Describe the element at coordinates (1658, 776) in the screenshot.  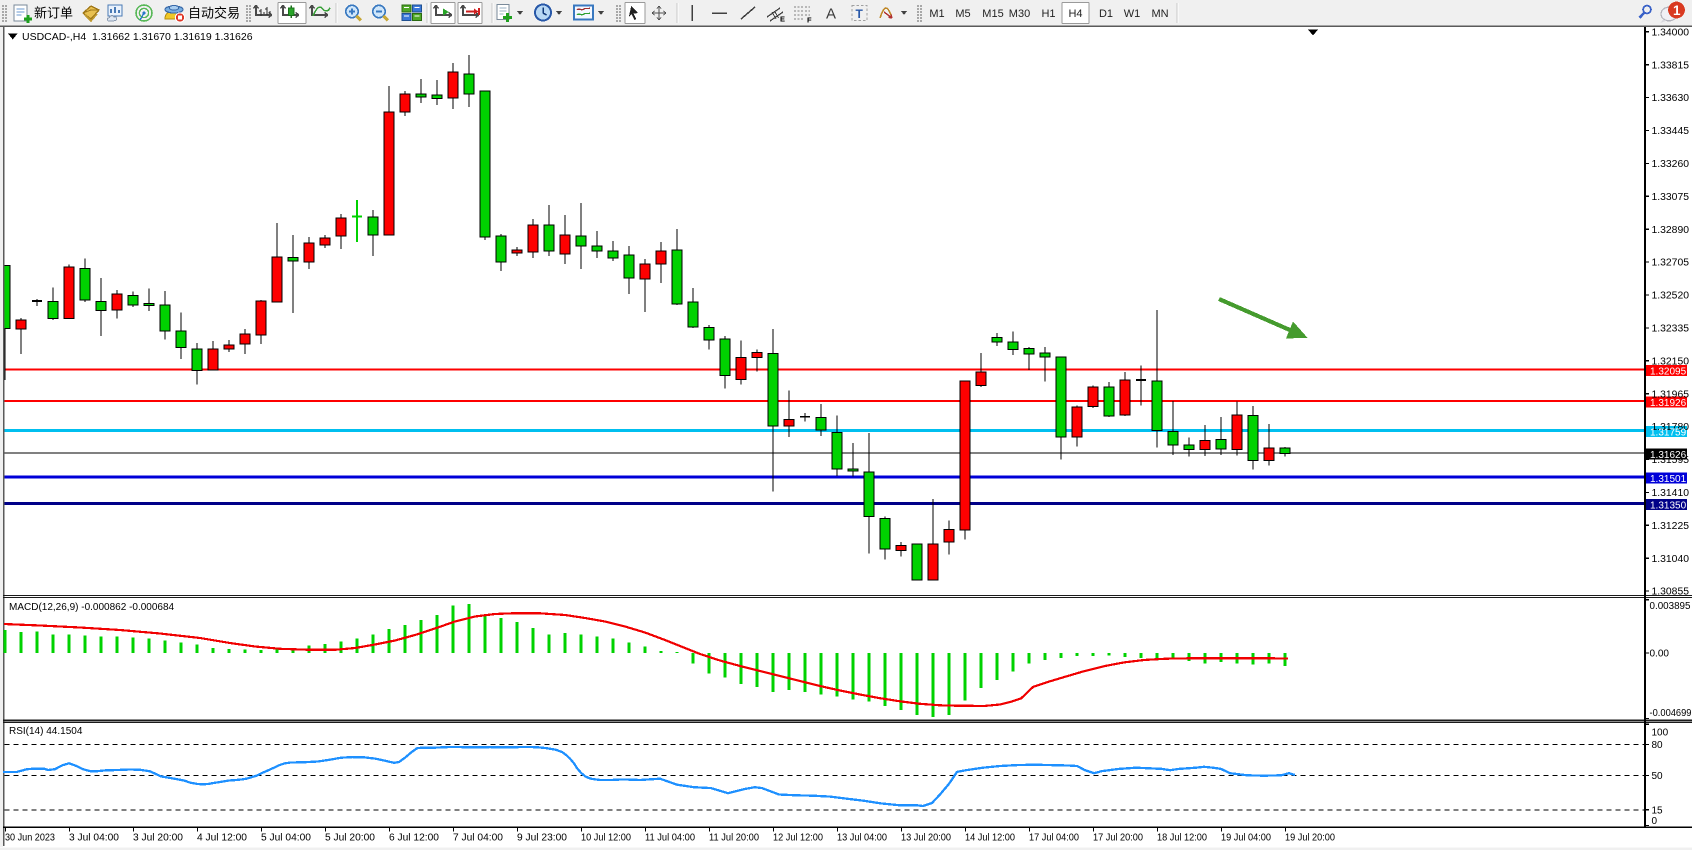
I see `svg-text: 50` at that location.